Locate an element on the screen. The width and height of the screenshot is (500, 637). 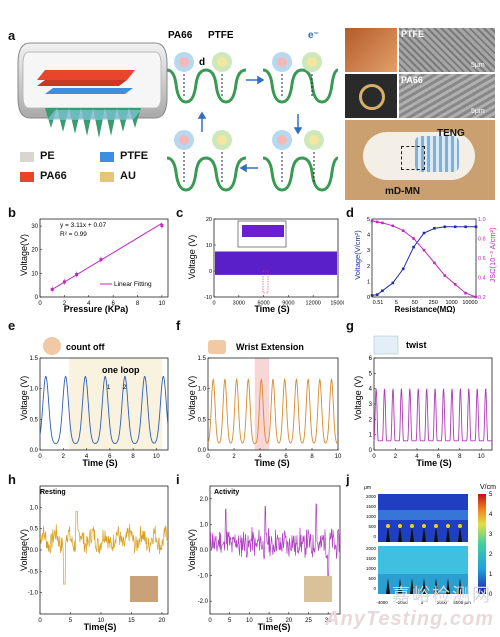
chart-b-fit-line is located at coordinates (107, 256).